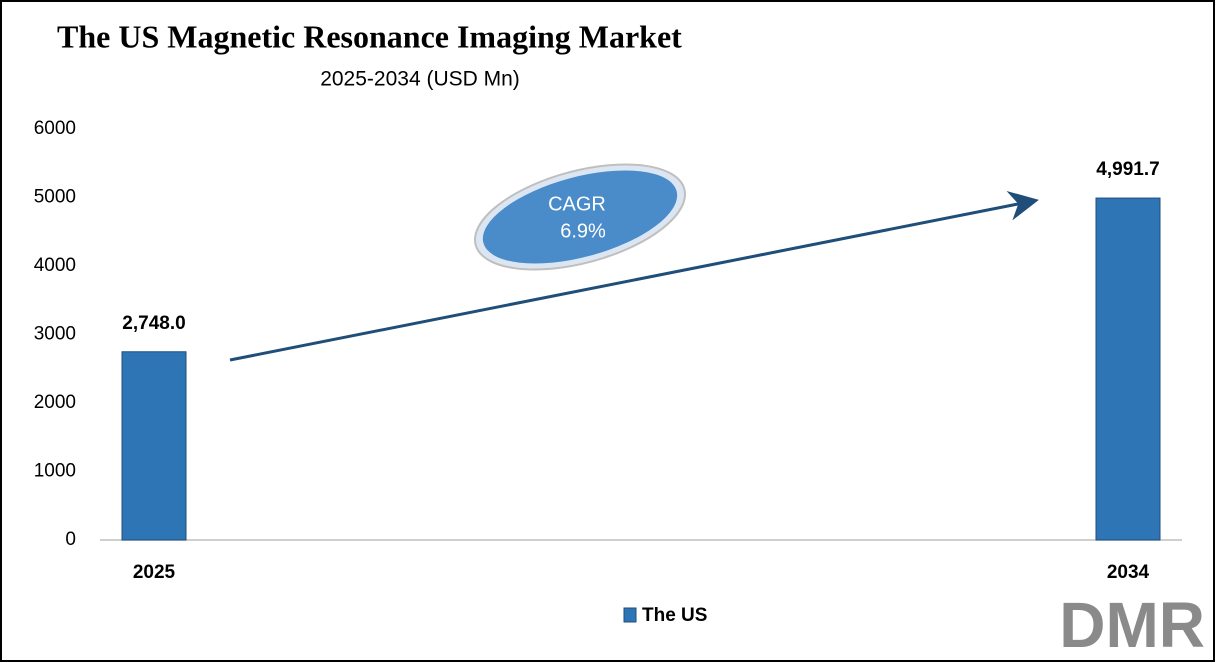 The height and width of the screenshot is (663, 1216). Describe the element at coordinates (583, 231) in the screenshot. I see `cagr-value: 6.9%` at that location.